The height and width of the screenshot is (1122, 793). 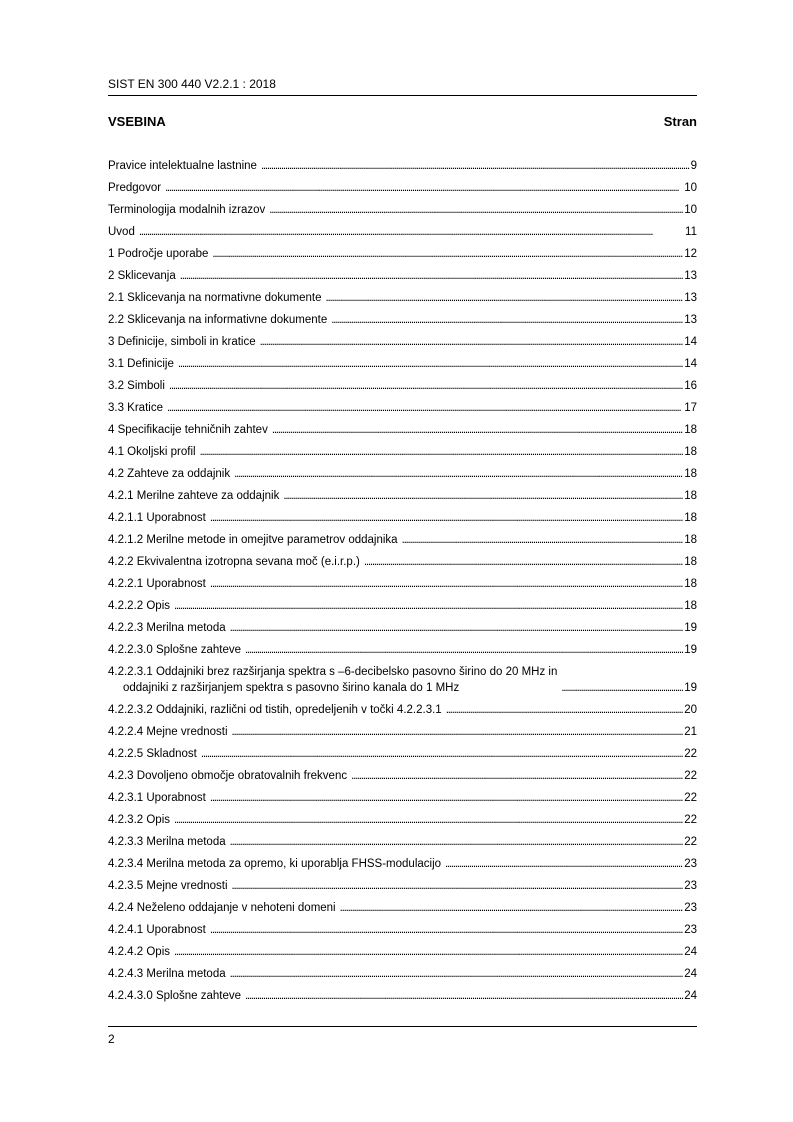 I want to click on toc-entry-title: 2 Sklicevanja, so click(x=142, y=276).